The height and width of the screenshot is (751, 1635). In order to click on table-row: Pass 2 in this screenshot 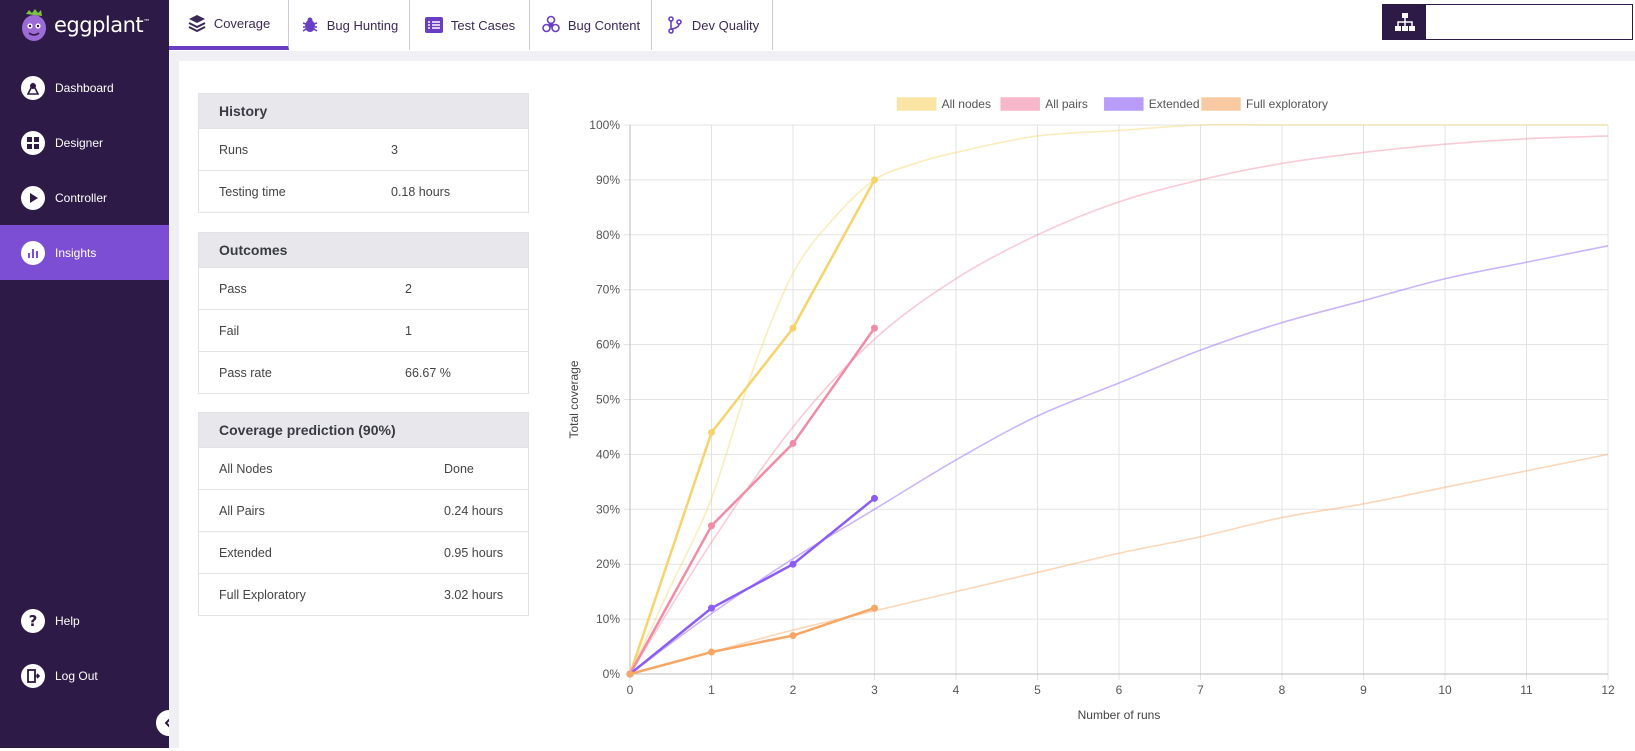, I will do `click(363, 288)`.